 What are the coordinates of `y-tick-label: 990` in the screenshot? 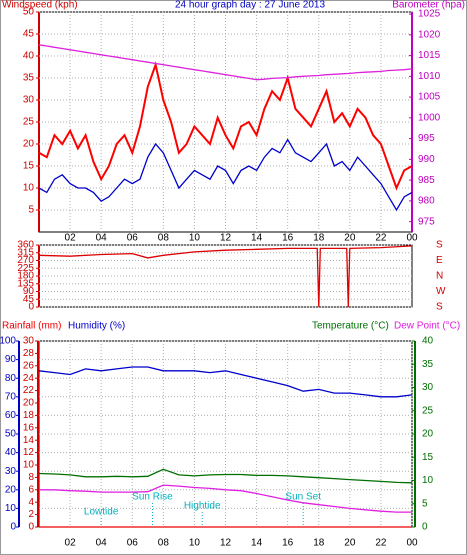 It's located at (426, 159).